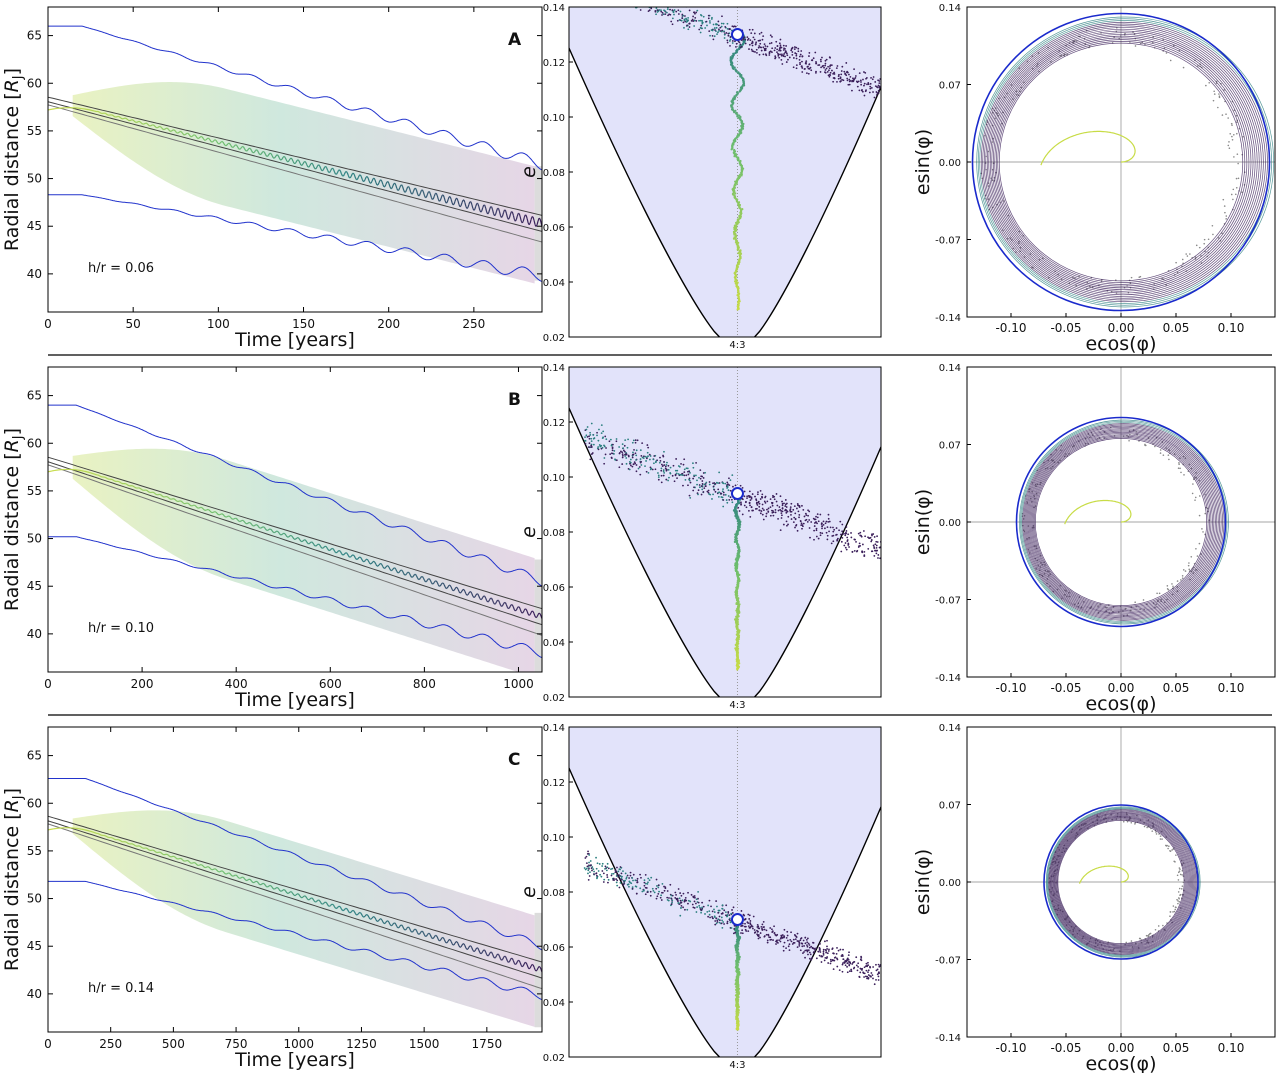 The height and width of the screenshot is (1073, 1280). Describe the element at coordinates (121, 988) in the screenshot. I see `aspect-ratio-annotation: h/r = 0.14` at that location.